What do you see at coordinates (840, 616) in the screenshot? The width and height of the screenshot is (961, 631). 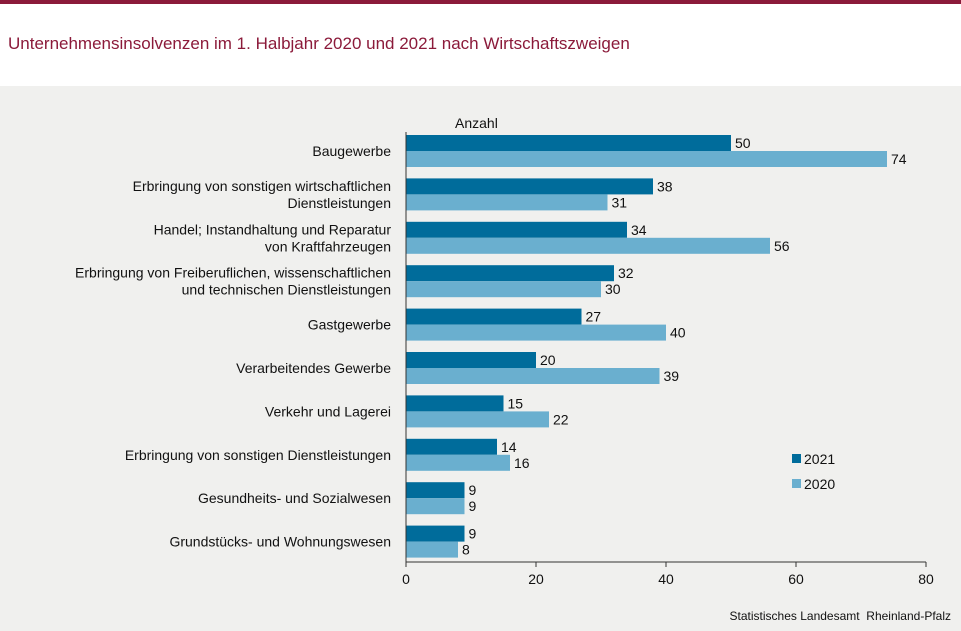 I see `source-note: Statistisches Landesamt Rheinland-Pfalz` at bounding box center [840, 616].